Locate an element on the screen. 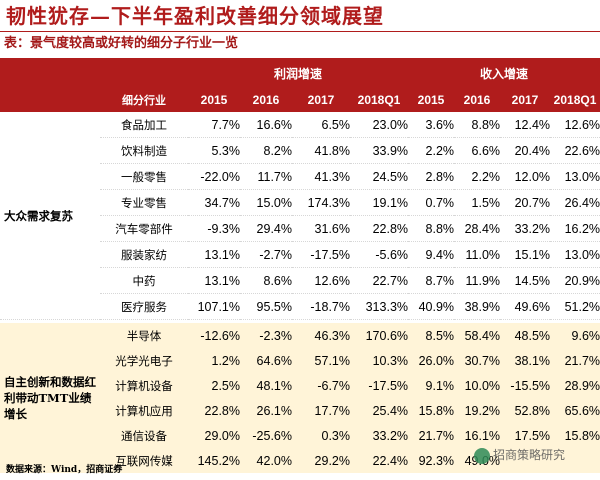 This screenshot has height=480, width=600. profit-growth-cell: 8.6% is located at coordinates (266, 280).